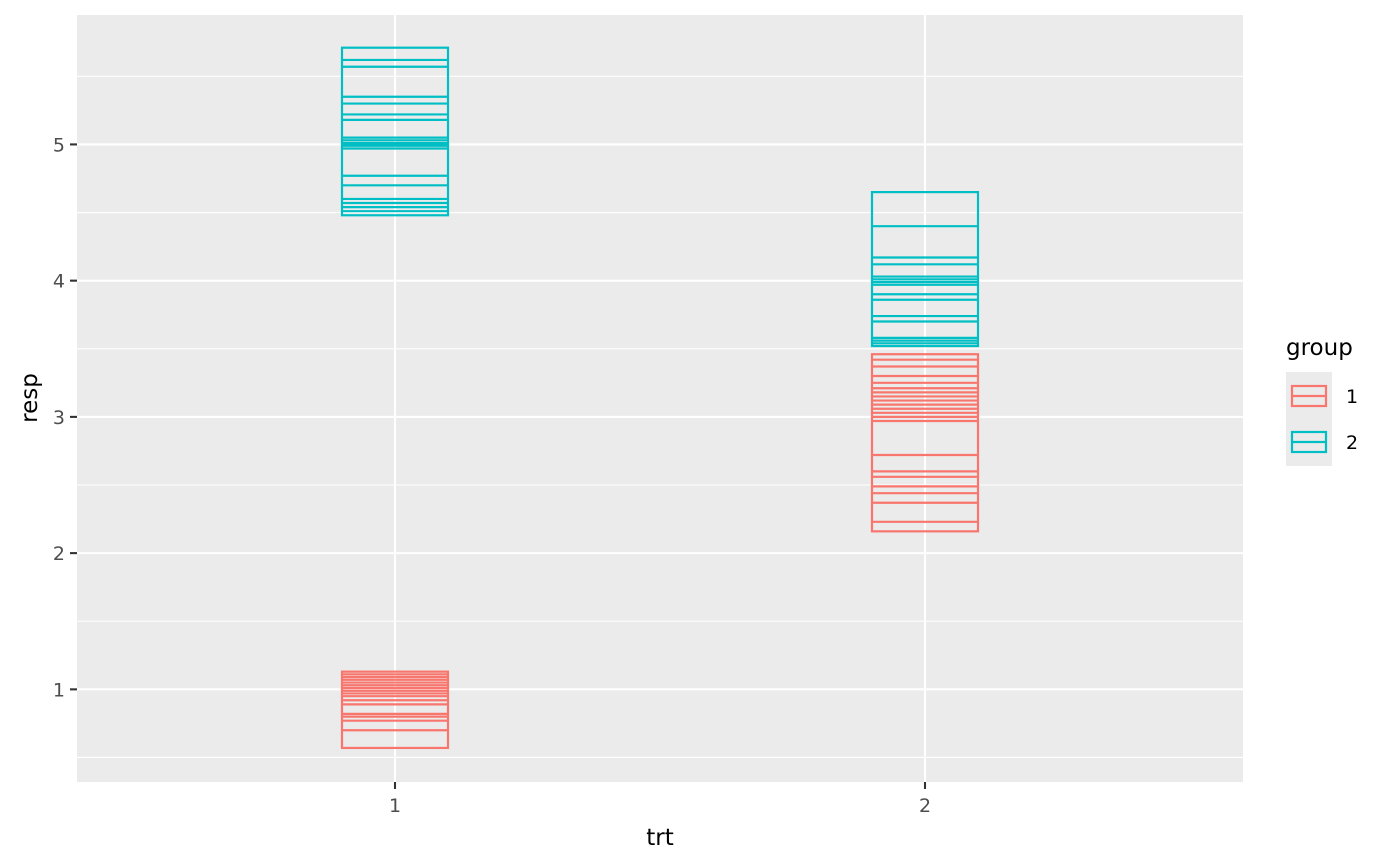 The height and width of the screenshot is (866, 1400). I want to click on x-axis-title: trt, so click(660, 838).